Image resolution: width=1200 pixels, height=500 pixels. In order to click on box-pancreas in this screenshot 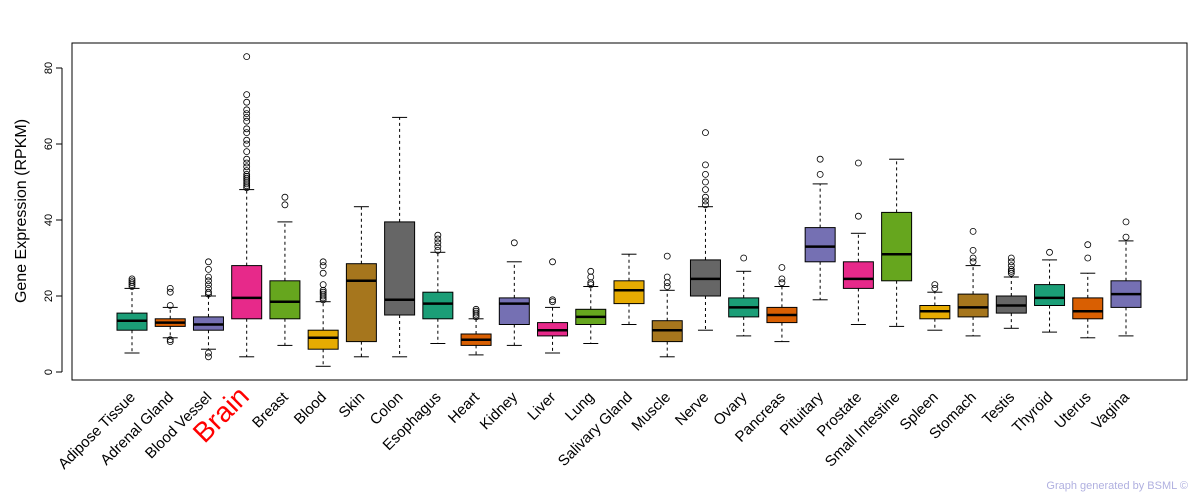, I will do `click(782, 303)`.